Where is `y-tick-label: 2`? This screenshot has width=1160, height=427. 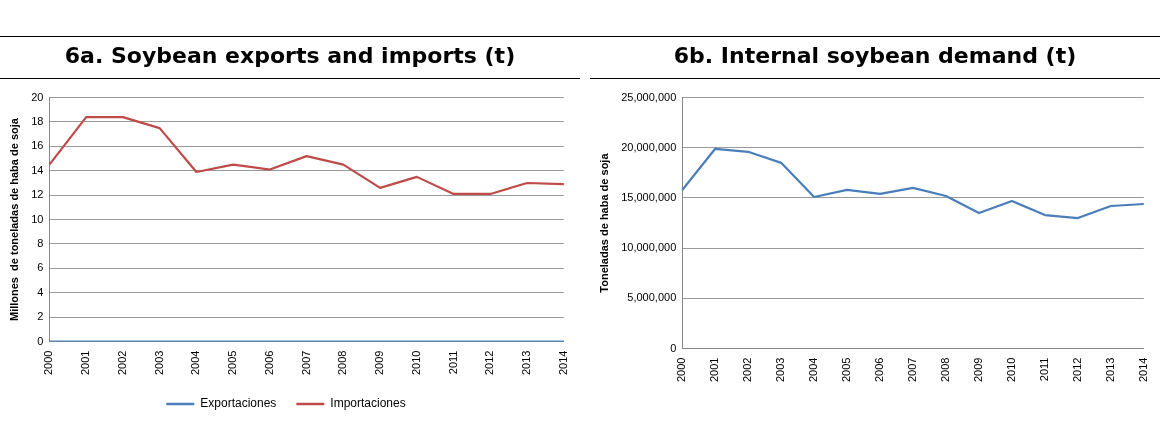
y-tick-label: 2 is located at coordinates (40, 316).